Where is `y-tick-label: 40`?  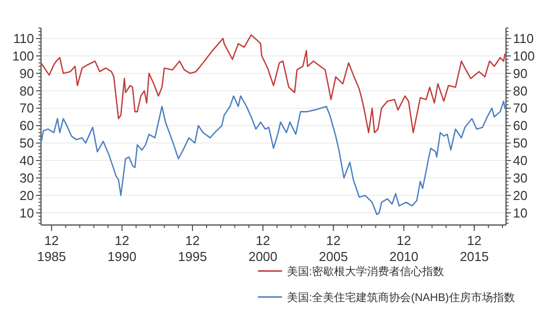 y-tick-label: 40 is located at coordinates (27, 160).